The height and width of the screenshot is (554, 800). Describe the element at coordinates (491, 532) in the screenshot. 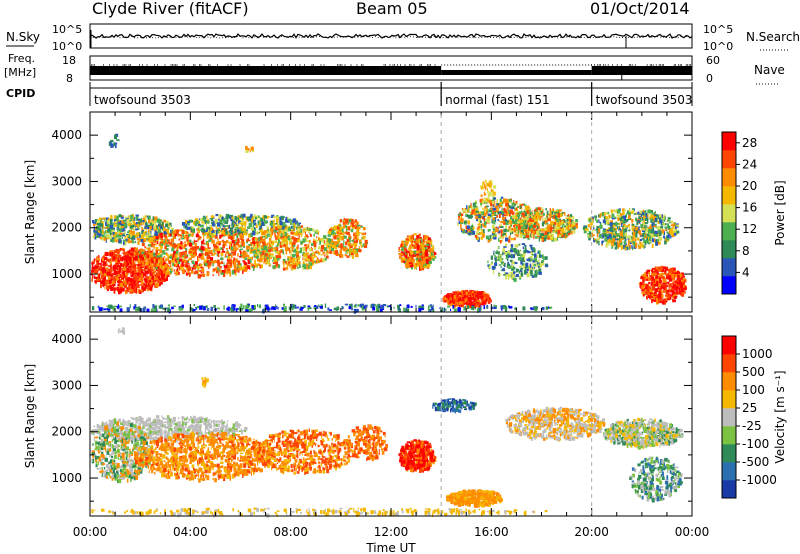

I see `x-tick-label: 16:00` at that location.